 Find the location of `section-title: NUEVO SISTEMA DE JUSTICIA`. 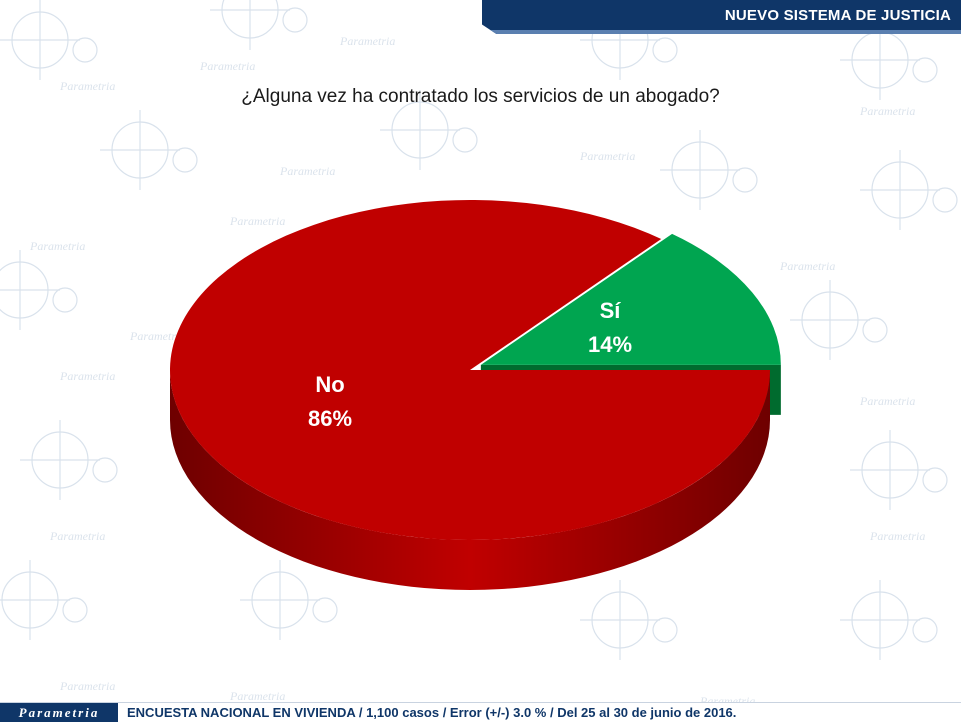

section-title: NUEVO SISTEMA DE JUSTICIA is located at coordinates (837, 15).